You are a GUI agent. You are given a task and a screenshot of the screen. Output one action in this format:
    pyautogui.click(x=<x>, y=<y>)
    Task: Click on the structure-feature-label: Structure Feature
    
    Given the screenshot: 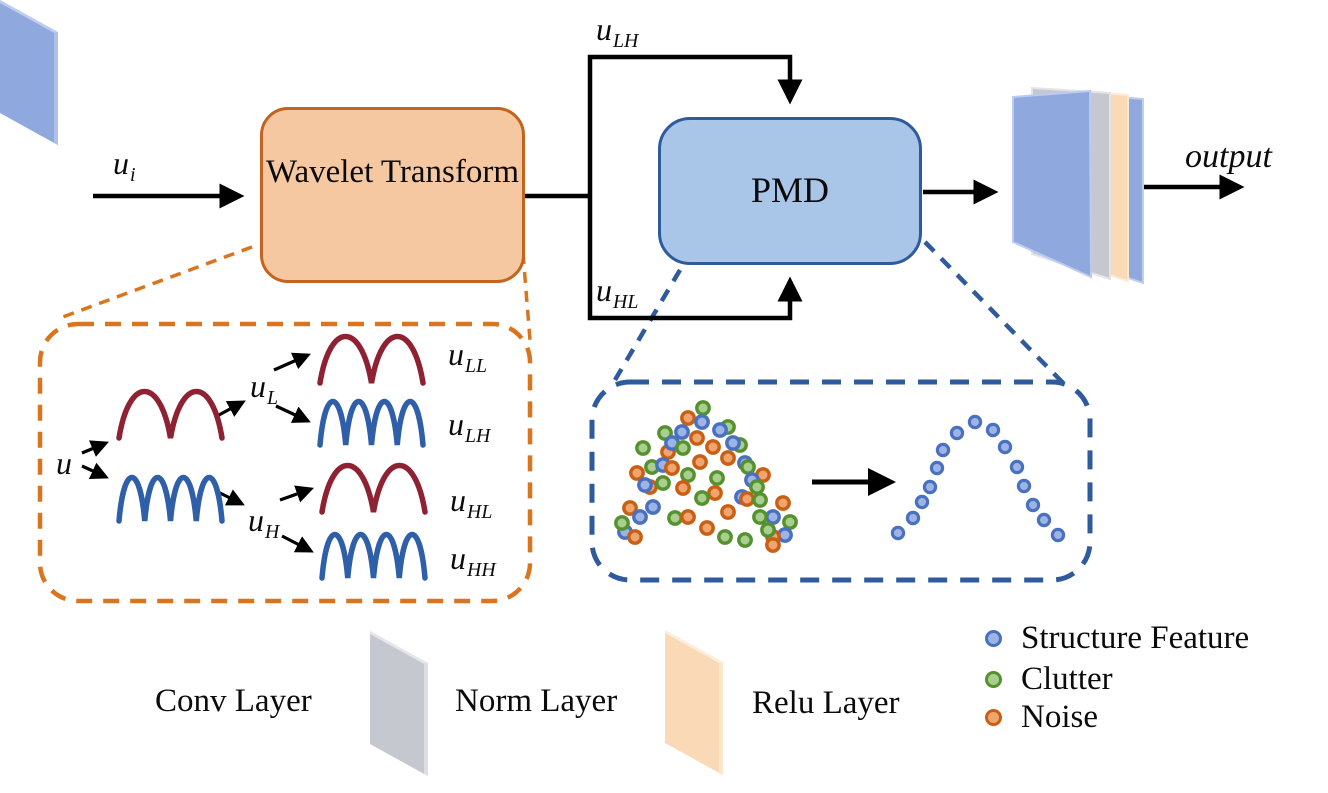 What is the action you would take?
    pyautogui.click(x=1135, y=638)
    